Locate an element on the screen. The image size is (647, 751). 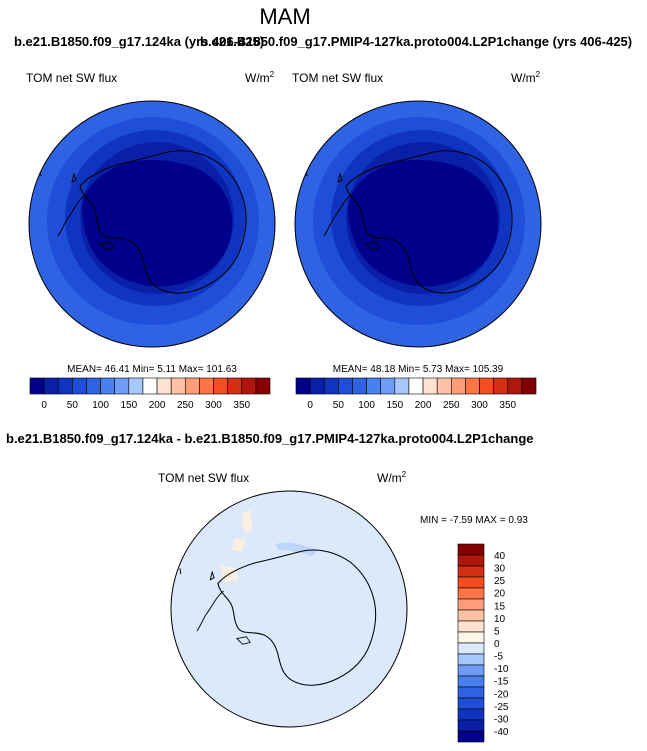
left-panel-title: b.e21.B1850.f09_g17.124ka (yrs 406-425) is located at coordinates (139, 41).